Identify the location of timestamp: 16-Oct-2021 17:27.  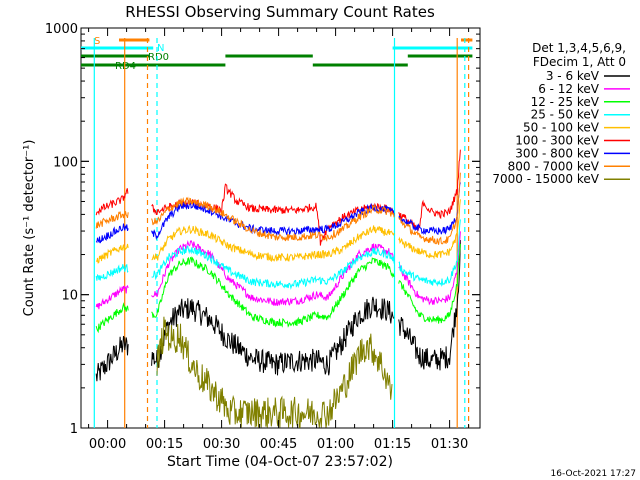
(593, 474).